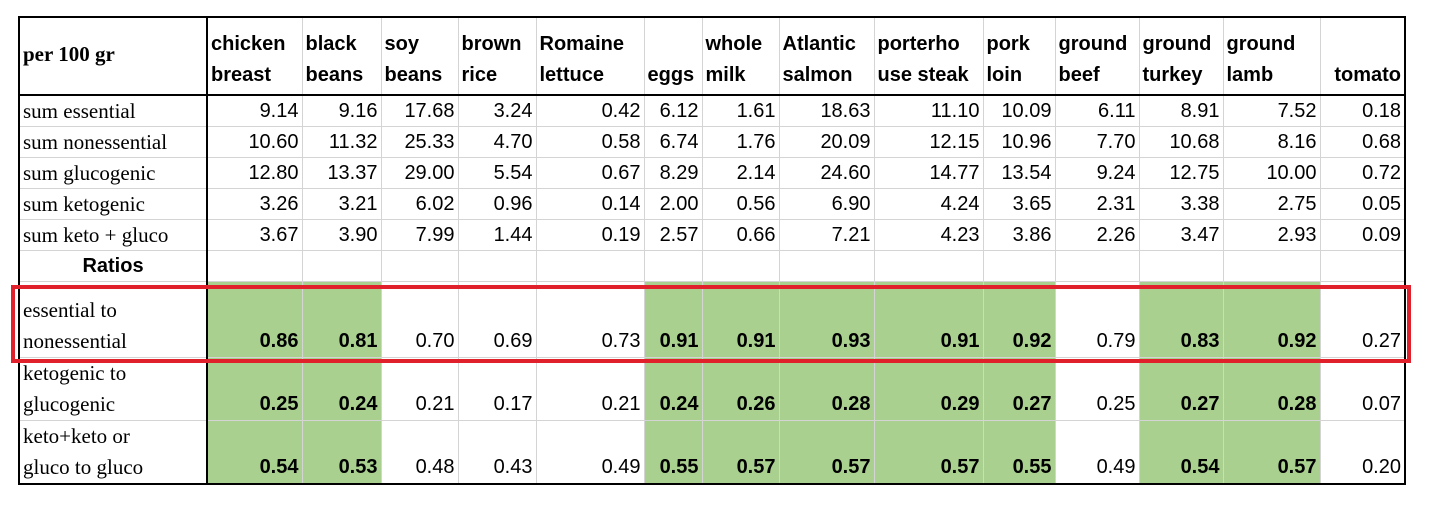 This screenshot has width=1429, height=506. What do you see at coordinates (673, 203) in the screenshot?
I see `value-cell: 2.00` at bounding box center [673, 203].